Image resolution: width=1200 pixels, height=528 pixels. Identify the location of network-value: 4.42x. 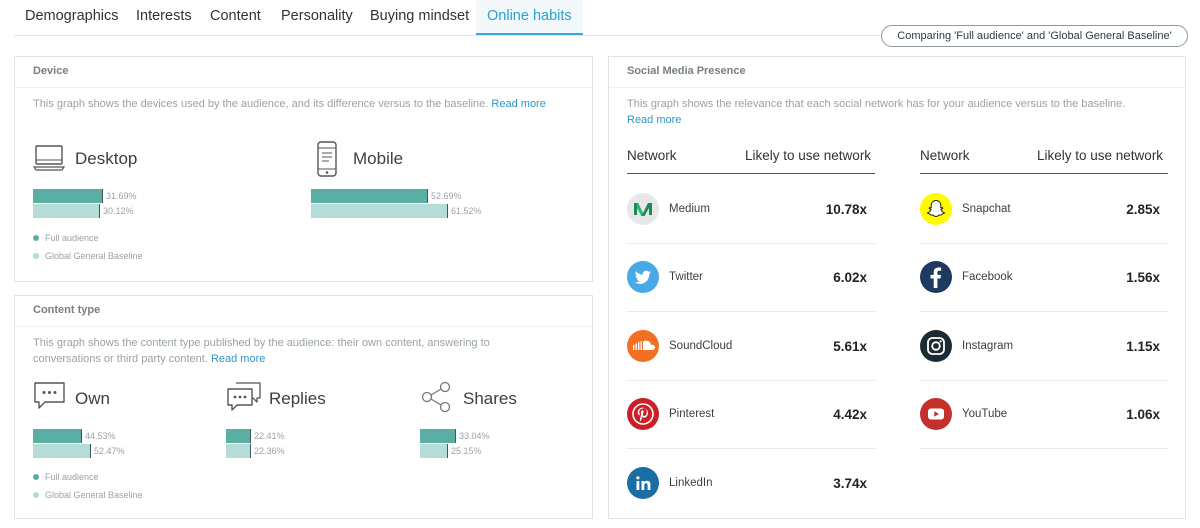
(850, 414).